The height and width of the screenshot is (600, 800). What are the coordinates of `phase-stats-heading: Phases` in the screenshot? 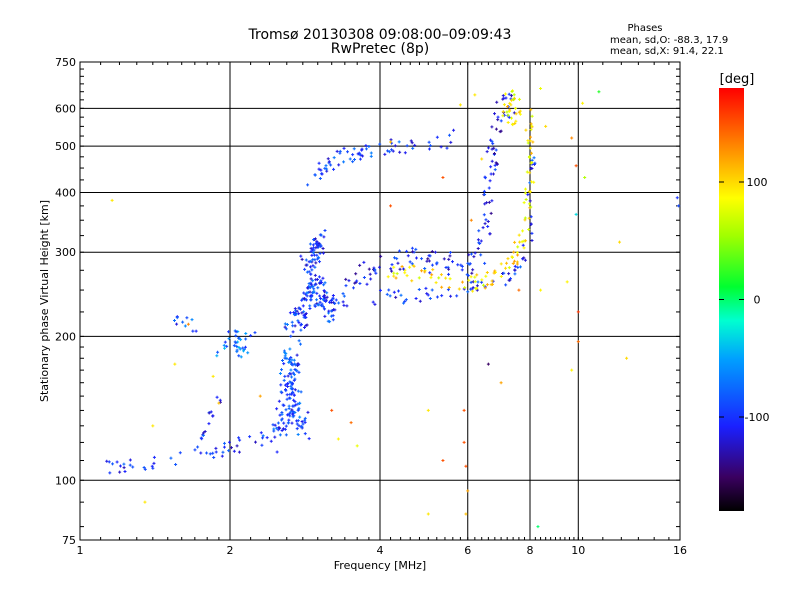 It's located at (644, 28).